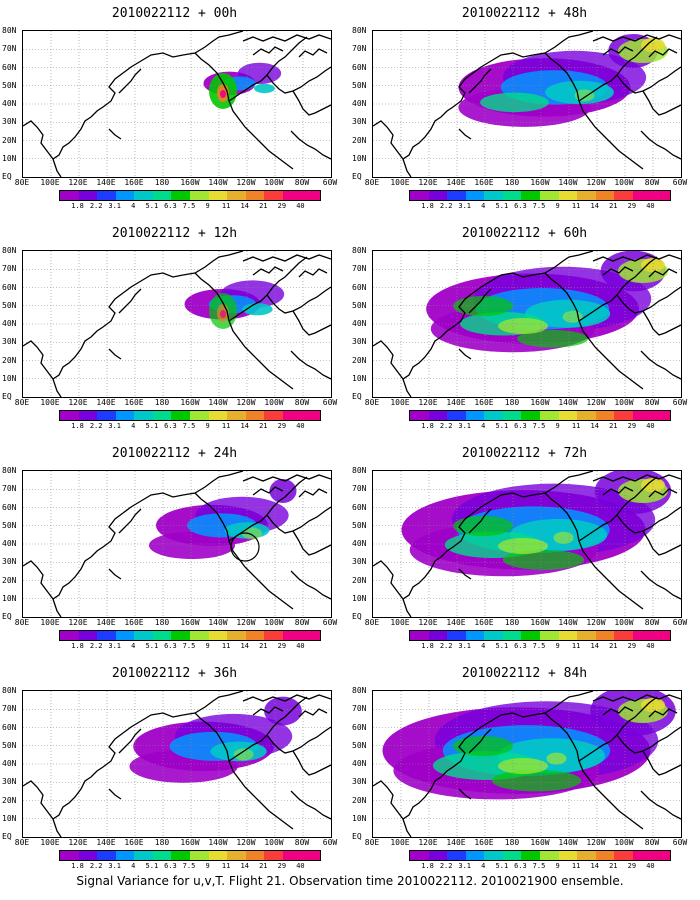 This screenshot has width=700, height=900. What do you see at coordinates (9, 543) in the screenshot?
I see `latitude-label: 40N` at bounding box center [9, 543].